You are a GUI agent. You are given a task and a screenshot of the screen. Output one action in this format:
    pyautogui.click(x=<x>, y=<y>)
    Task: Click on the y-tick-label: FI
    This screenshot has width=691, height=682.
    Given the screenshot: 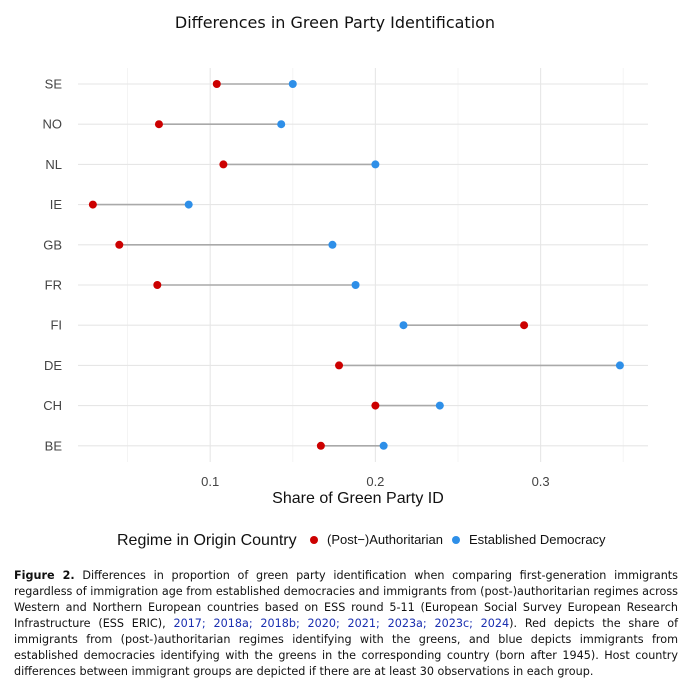 What is the action you would take?
    pyautogui.click(x=56, y=325)
    